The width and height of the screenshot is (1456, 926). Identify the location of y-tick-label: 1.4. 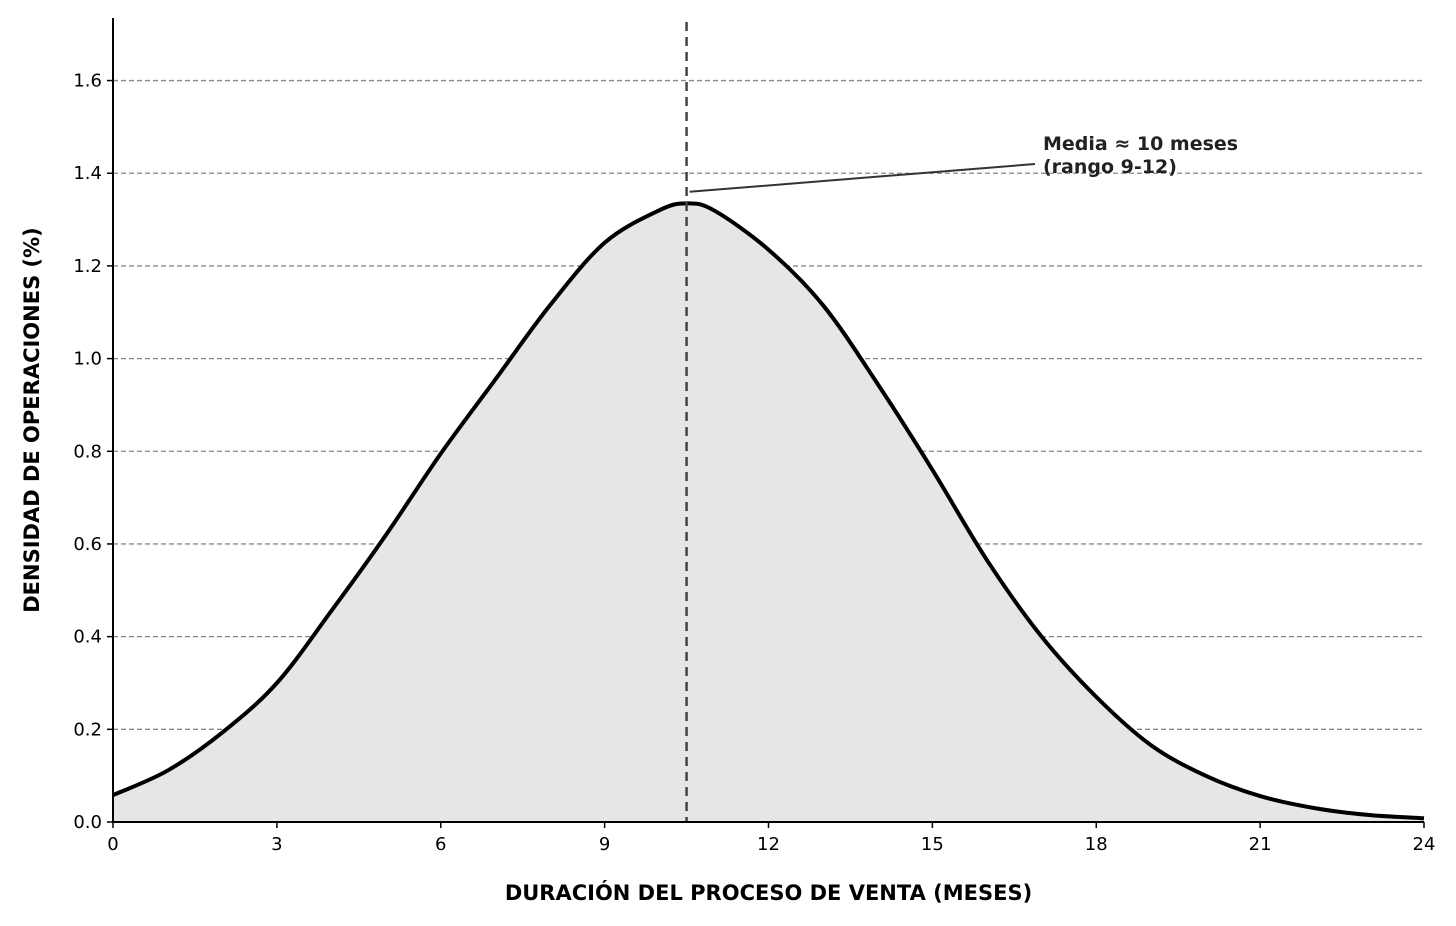
(87, 173).